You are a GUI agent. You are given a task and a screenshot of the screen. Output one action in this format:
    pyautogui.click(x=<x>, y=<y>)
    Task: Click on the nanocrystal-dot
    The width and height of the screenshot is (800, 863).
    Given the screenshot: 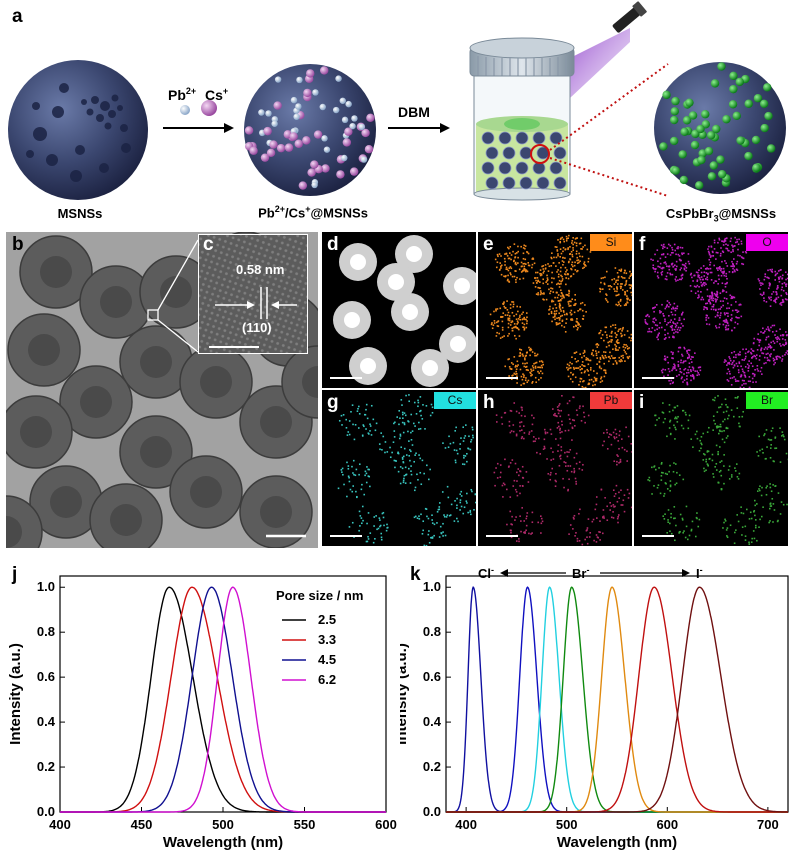 What is the action you would take?
    pyautogui.click(x=739, y=82)
    